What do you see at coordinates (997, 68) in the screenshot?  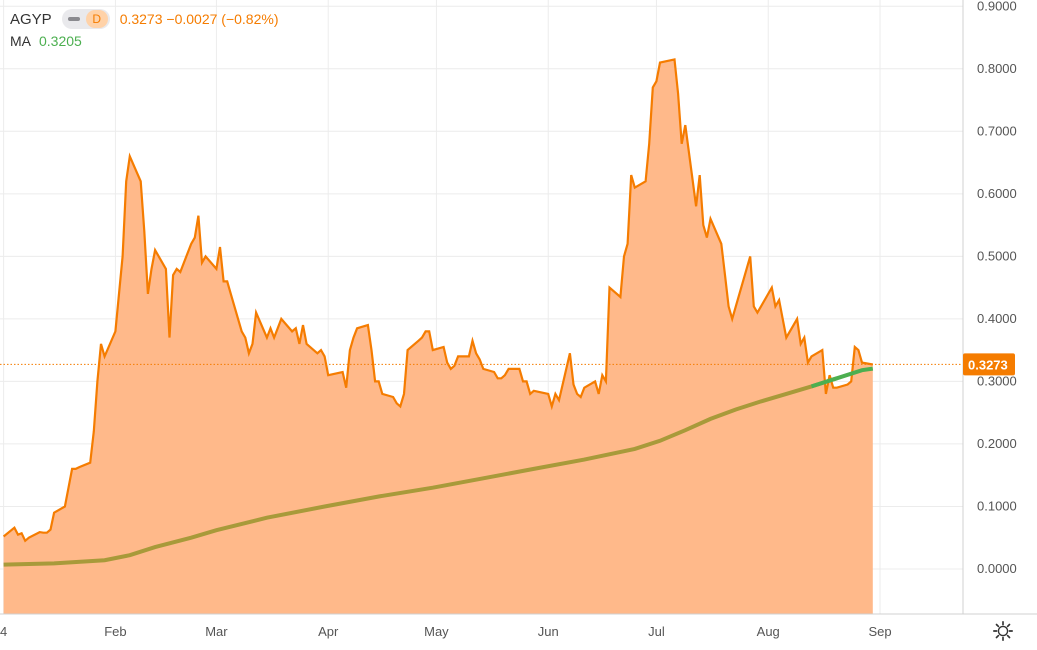 I see `y-tick-label: 0.8000` at bounding box center [997, 68].